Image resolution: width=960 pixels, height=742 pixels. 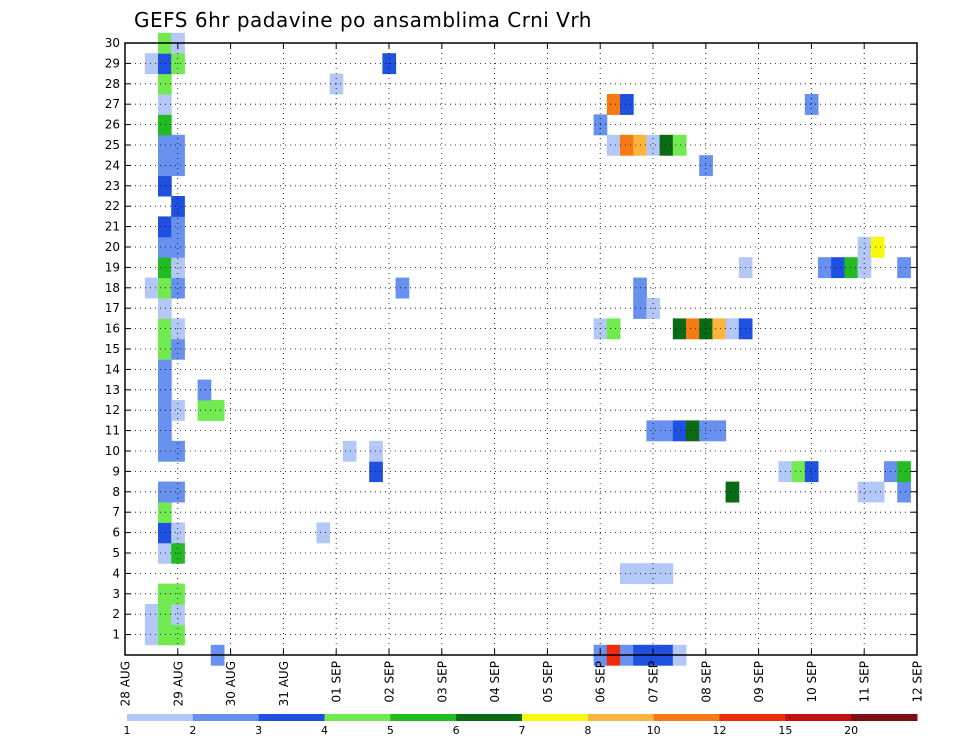 I want to click on x-tick-label: 05 SEP, so click(x=548, y=682).